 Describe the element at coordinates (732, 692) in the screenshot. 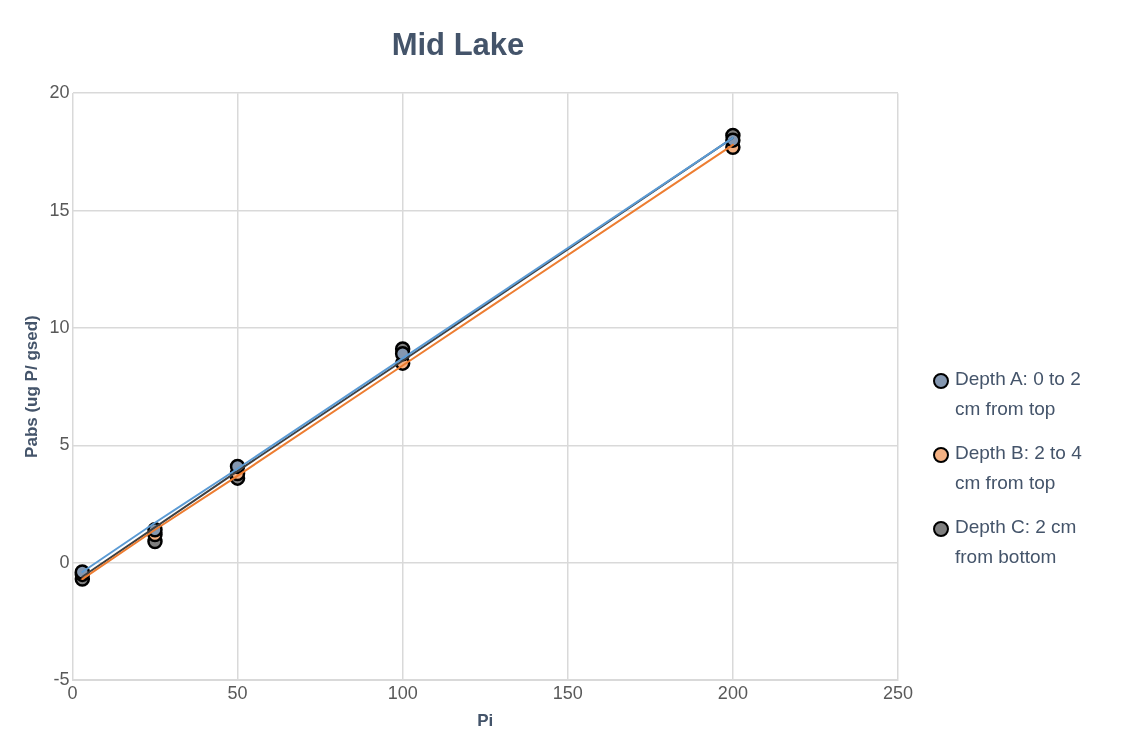

I see `x-tick-label: 200` at that location.